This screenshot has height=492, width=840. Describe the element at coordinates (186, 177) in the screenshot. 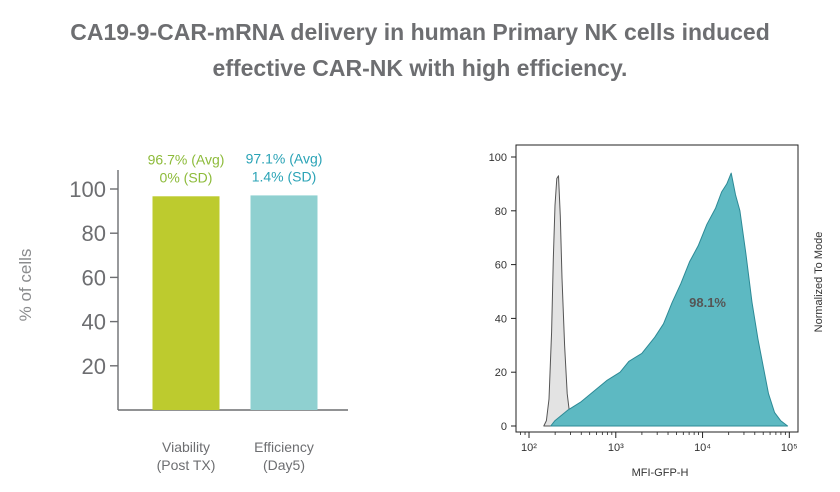

I see `bar-annotation-sd: 0% (SD)` at that location.